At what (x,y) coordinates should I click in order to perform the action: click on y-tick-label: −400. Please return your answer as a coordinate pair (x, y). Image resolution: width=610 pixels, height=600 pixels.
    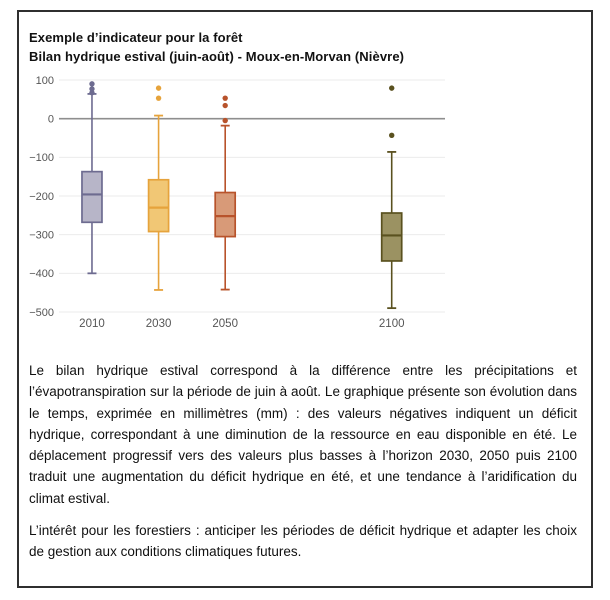
    Looking at the image, I should click on (41, 274).